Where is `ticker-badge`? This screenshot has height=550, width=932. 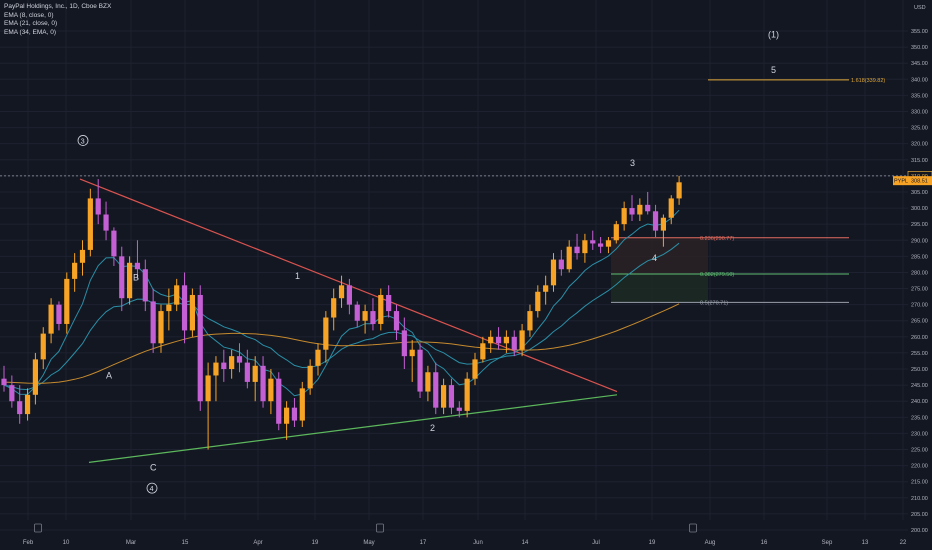 ticker-badge is located at coordinates (900, 181).